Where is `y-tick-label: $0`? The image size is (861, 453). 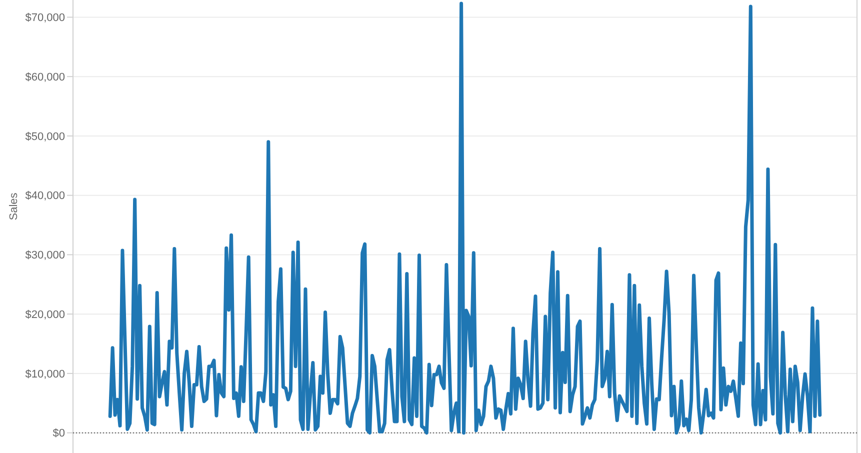 y-tick-label: $0 is located at coordinates (58, 434).